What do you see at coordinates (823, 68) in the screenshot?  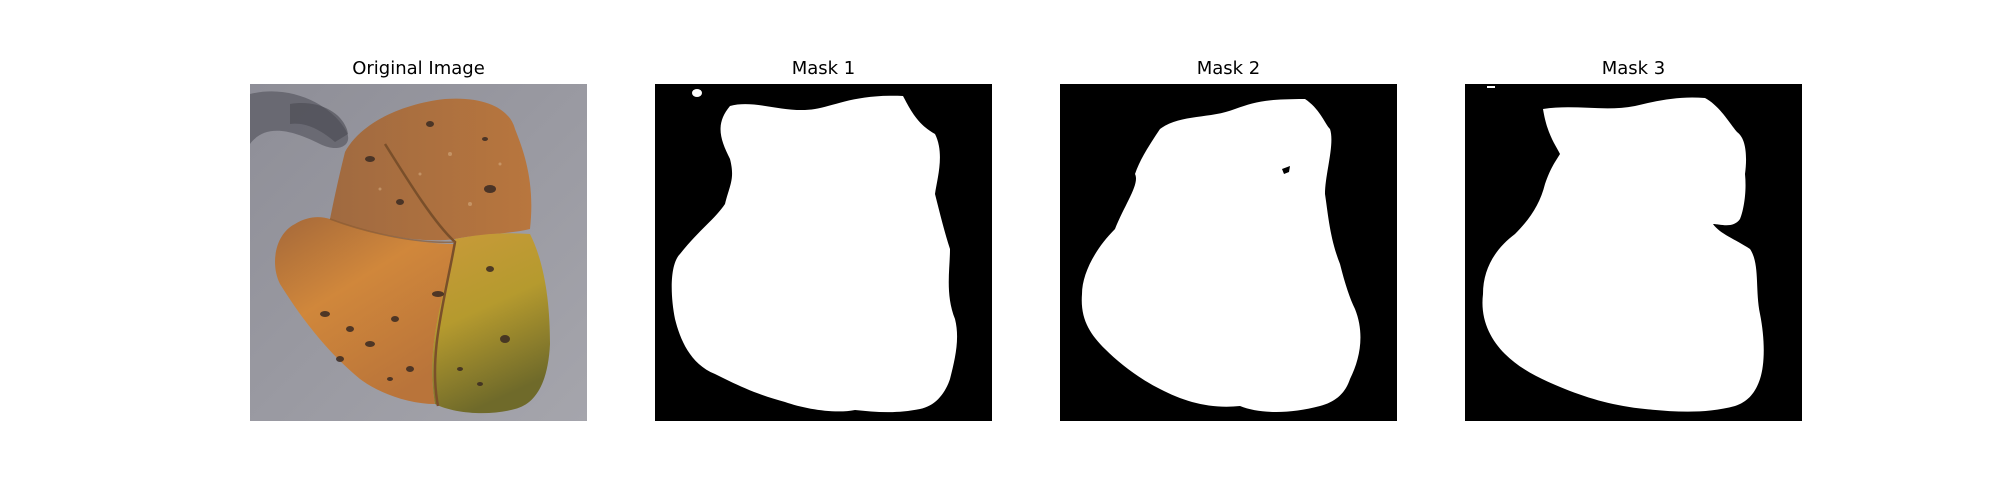 I see `mask-1-title: Mask 1` at bounding box center [823, 68].